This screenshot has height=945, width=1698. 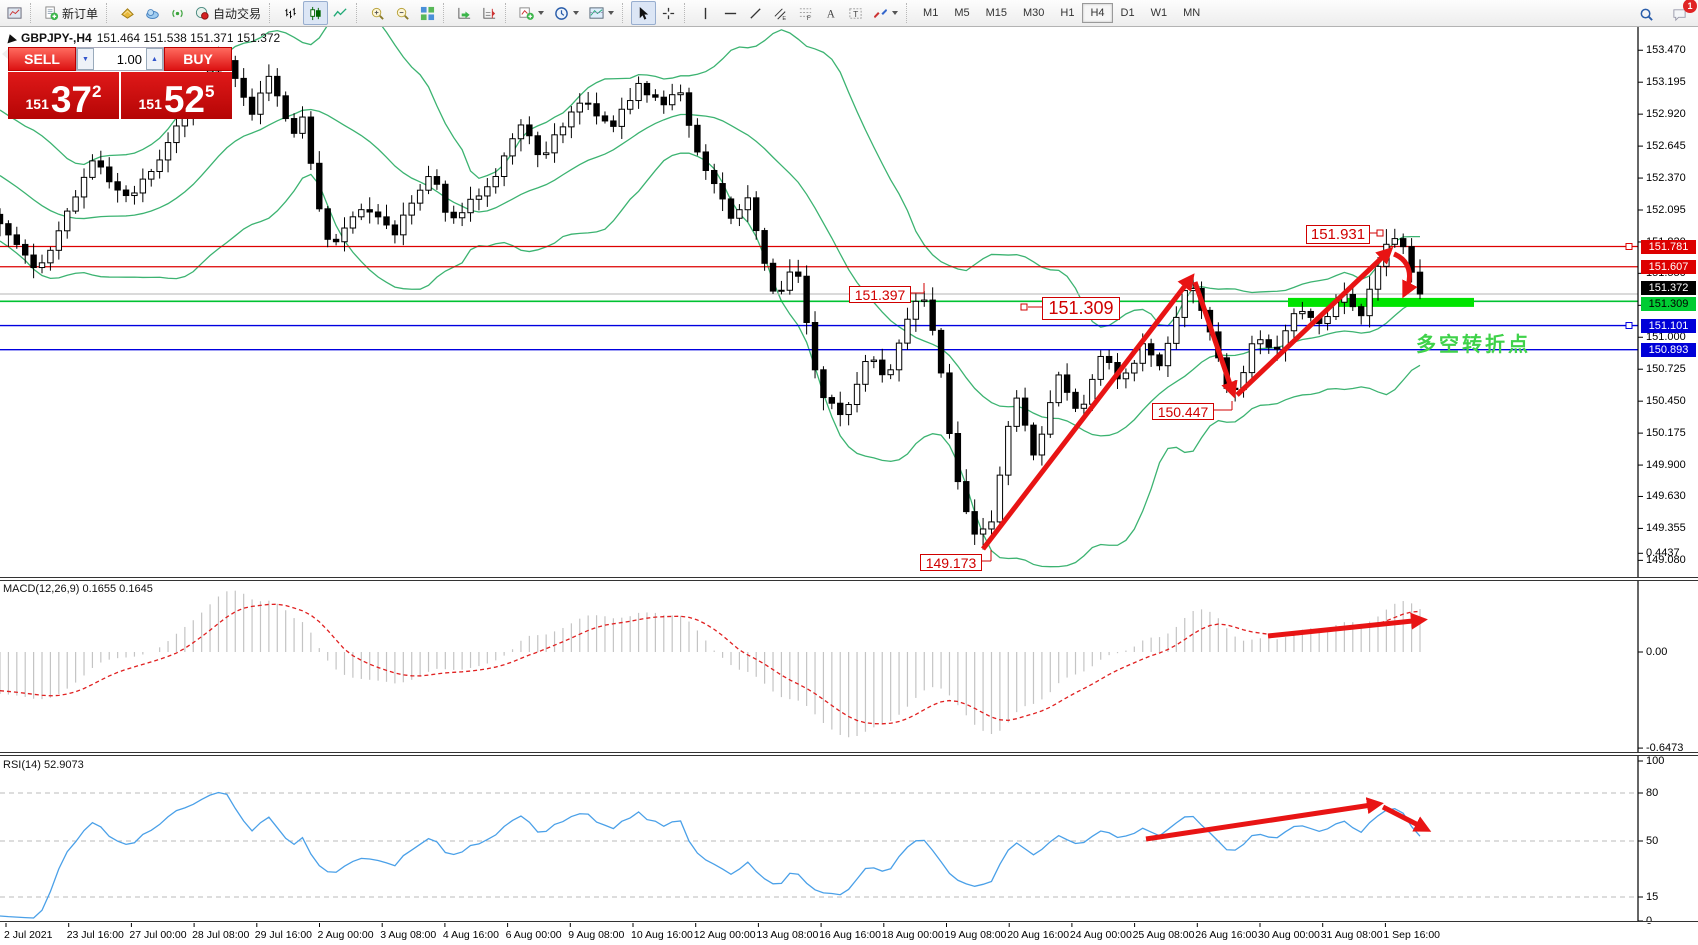 I want to click on channel-button: E, so click(x=780, y=13).